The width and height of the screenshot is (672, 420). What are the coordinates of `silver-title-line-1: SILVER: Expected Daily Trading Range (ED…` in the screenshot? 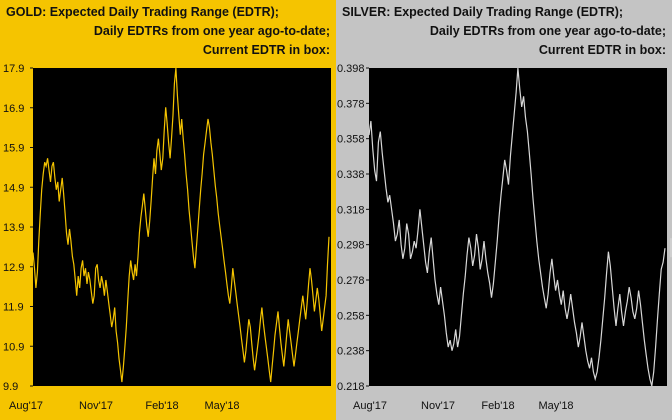 It's located at (483, 12).